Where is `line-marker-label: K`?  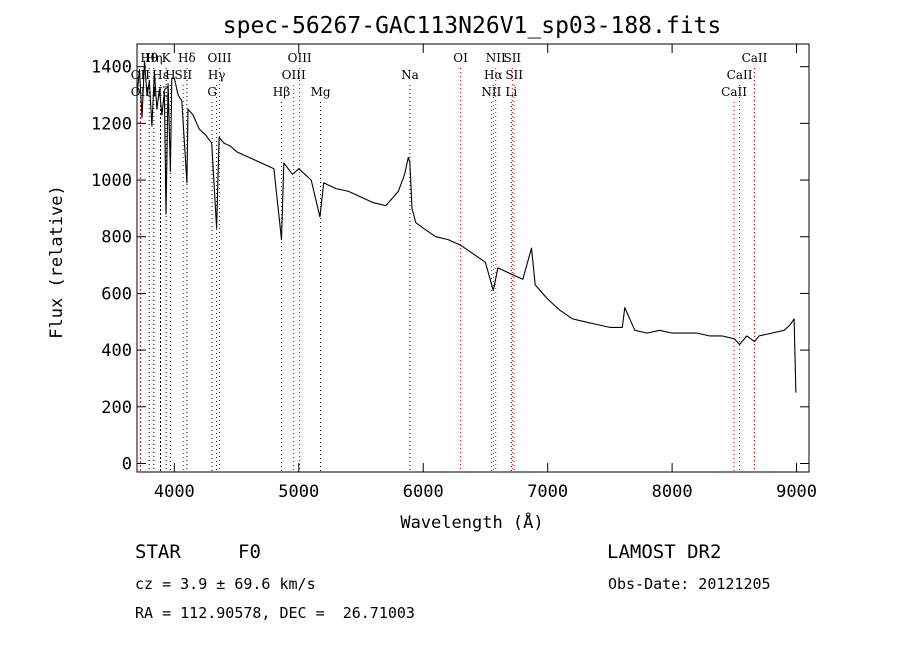
line-marker-label: K is located at coordinates (167, 58).